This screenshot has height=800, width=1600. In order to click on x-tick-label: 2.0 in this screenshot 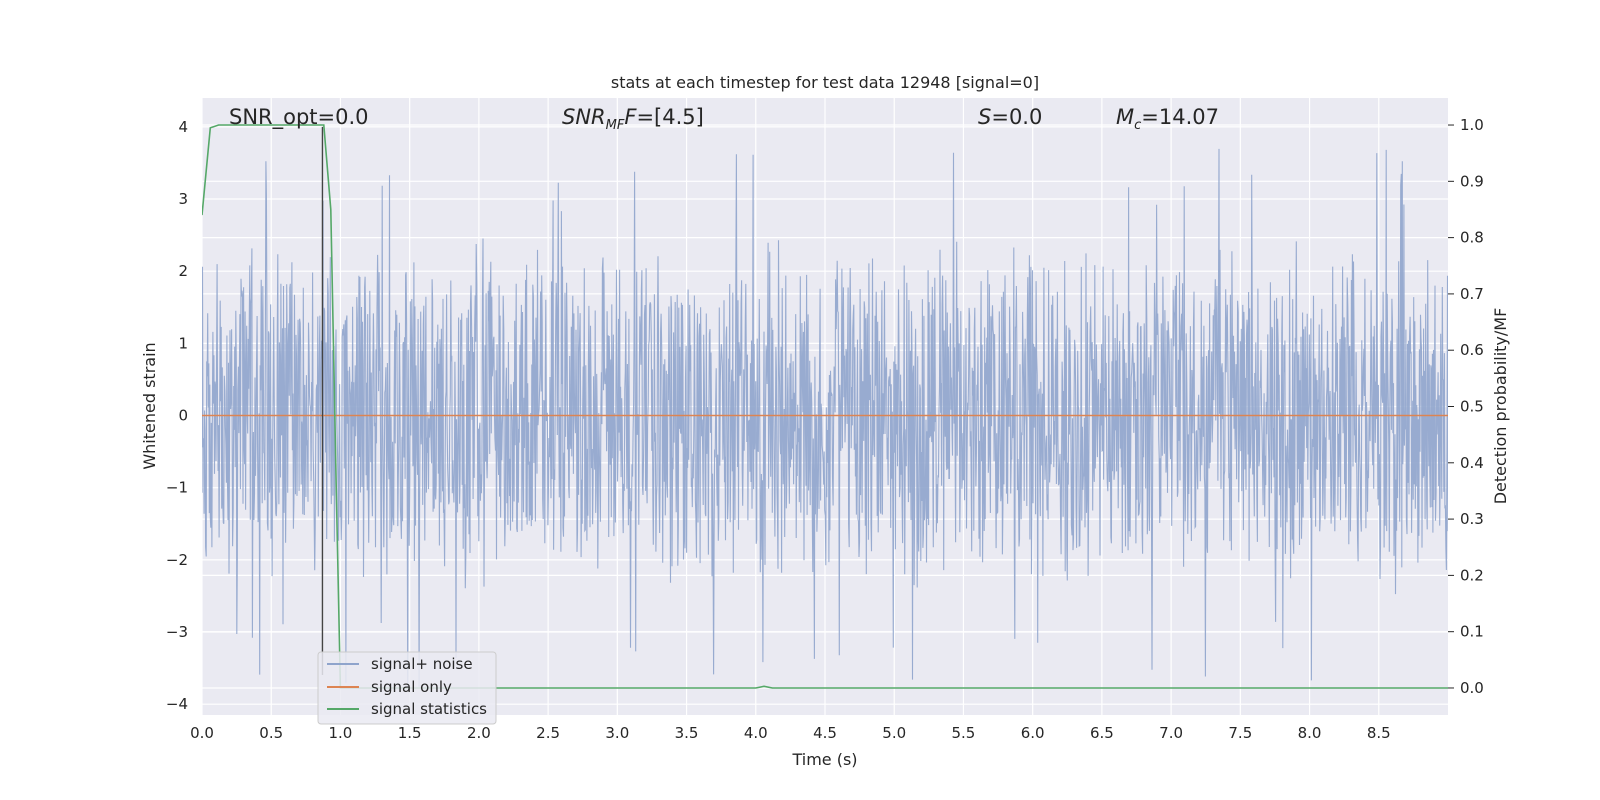, I will do `click(479, 733)`.